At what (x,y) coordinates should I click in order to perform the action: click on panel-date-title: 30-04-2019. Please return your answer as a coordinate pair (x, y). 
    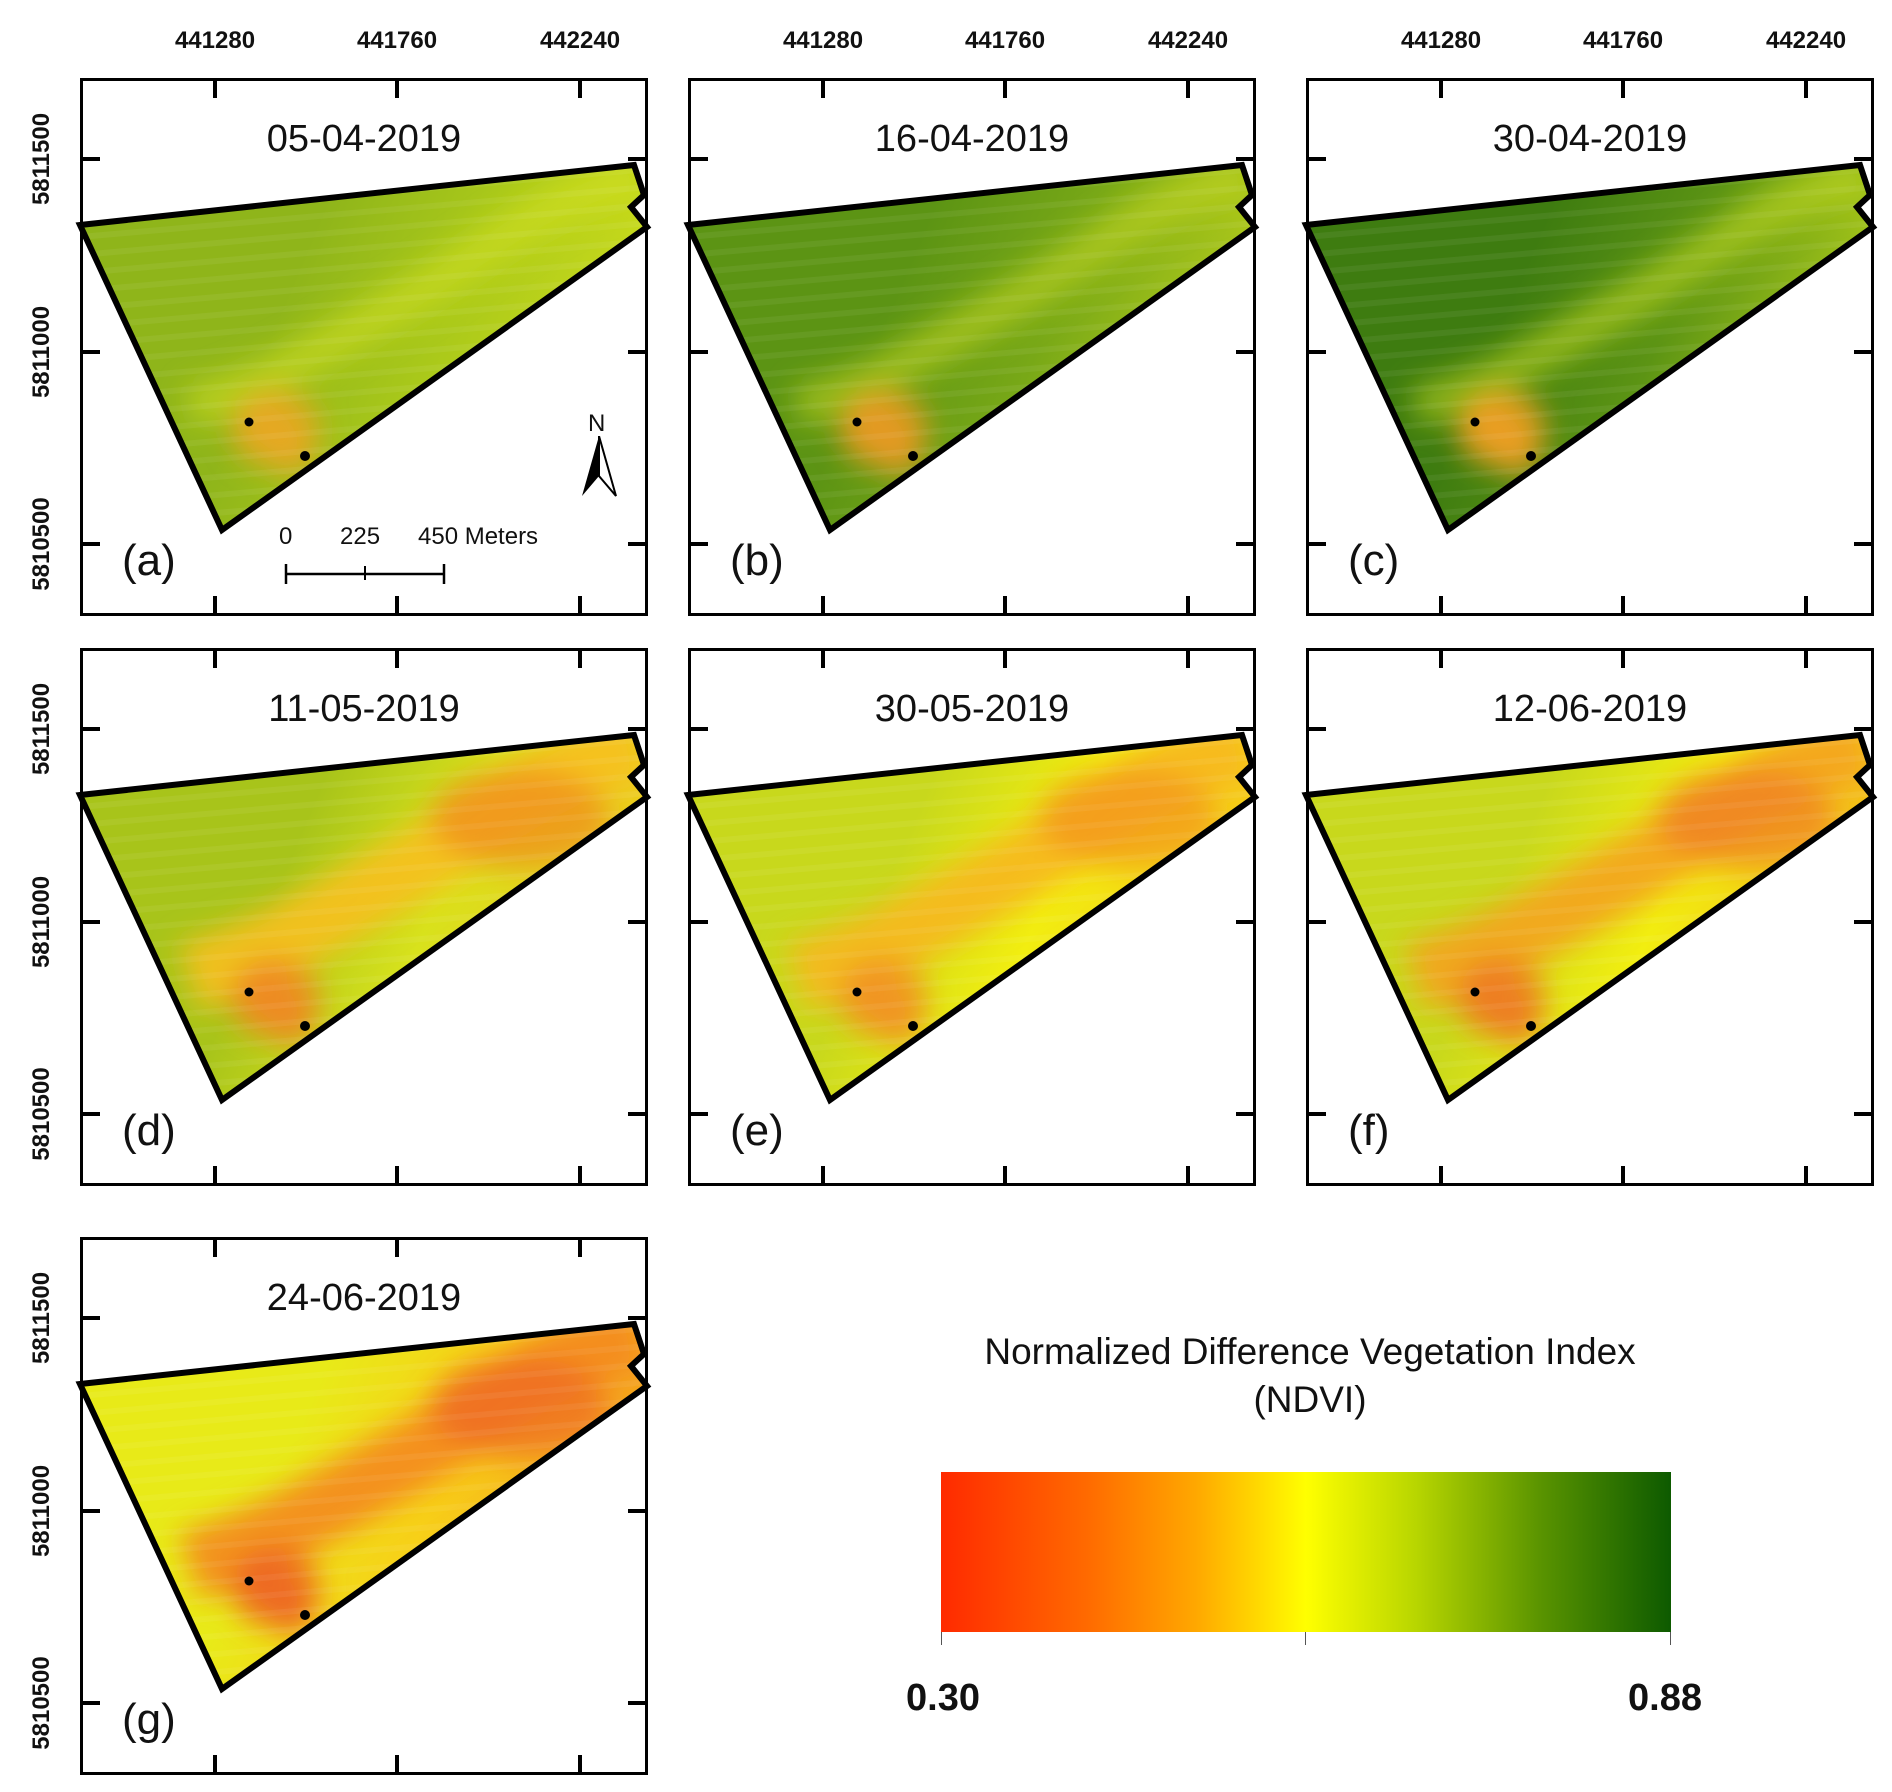
    Looking at the image, I should click on (1590, 139).